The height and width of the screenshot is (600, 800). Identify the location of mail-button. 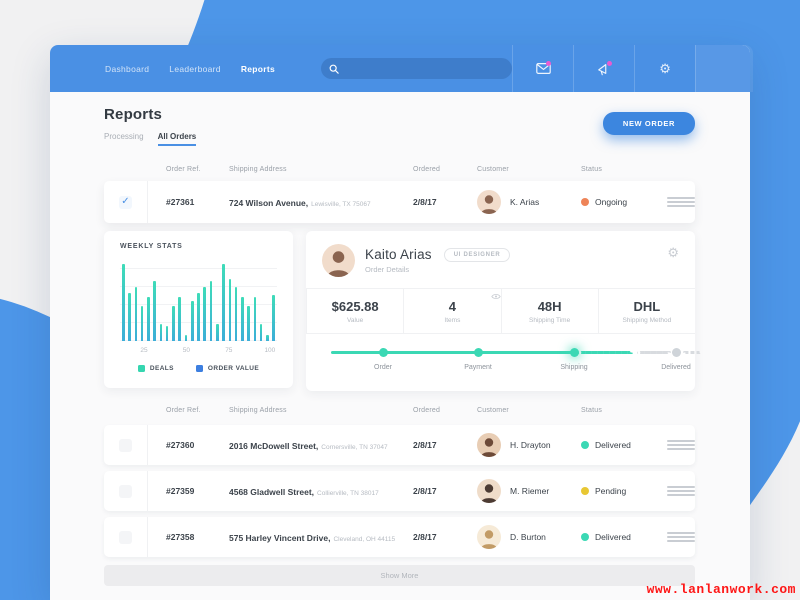
(542, 68).